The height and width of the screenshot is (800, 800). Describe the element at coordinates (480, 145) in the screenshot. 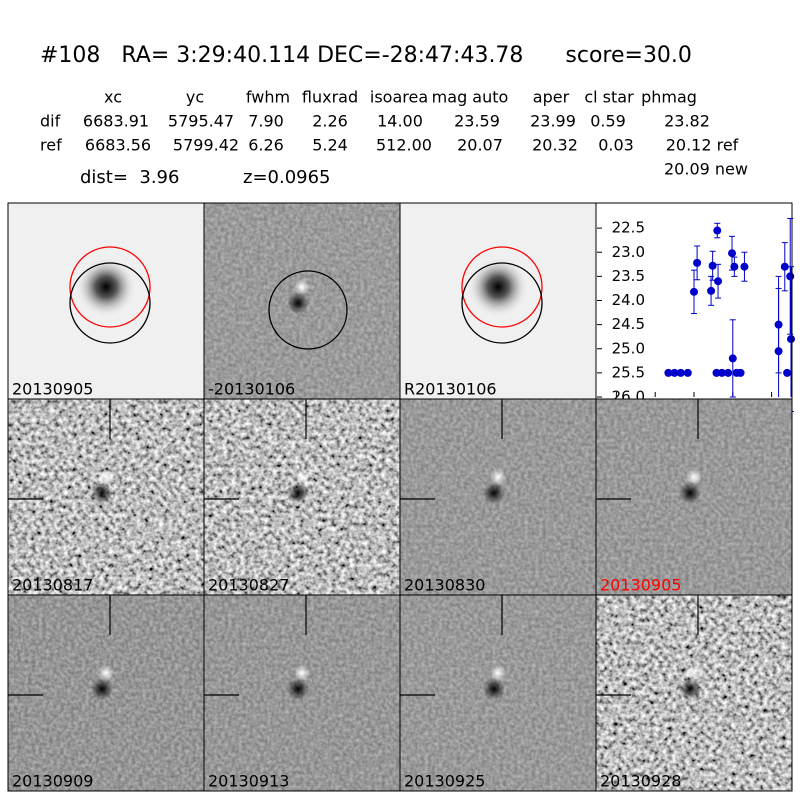

I see `cell: 20.07` at that location.